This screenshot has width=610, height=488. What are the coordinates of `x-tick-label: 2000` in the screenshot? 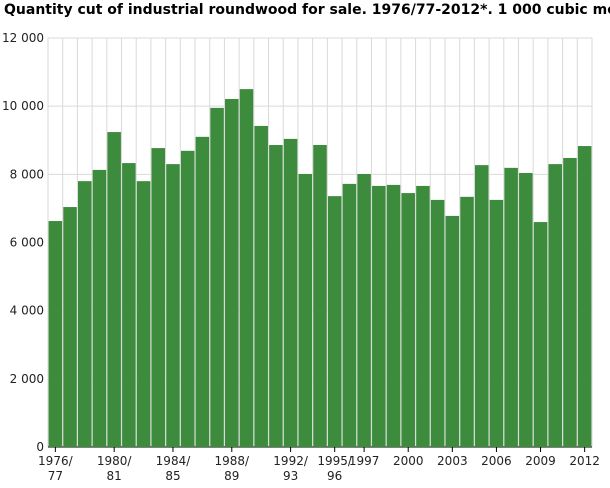 It's located at (408, 461).